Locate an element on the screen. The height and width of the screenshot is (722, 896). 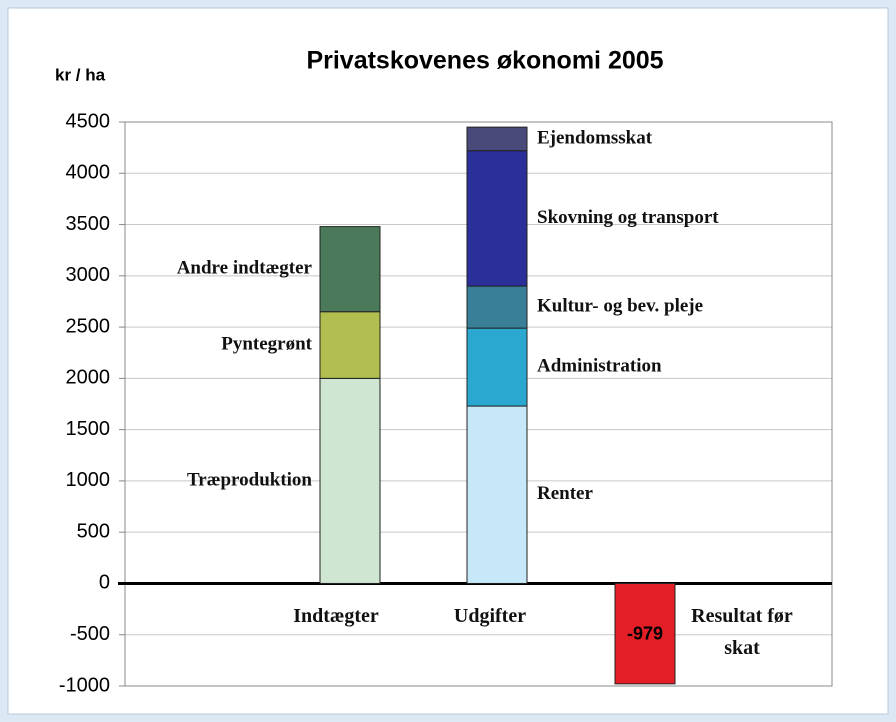
segment-label: Træproduktion is located at coordinates (249, 479).